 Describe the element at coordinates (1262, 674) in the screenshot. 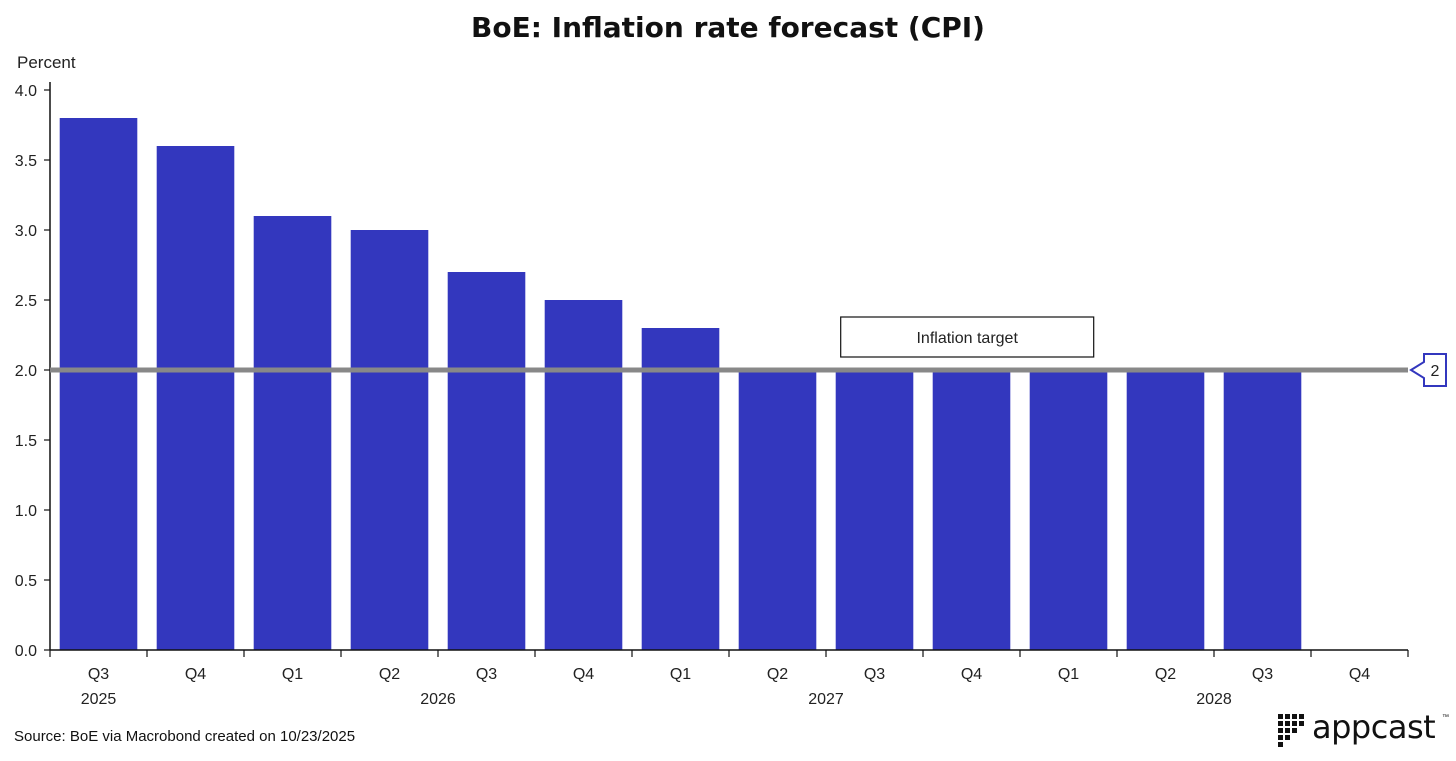

I see `x-tick-label-12: Q3` at that location.